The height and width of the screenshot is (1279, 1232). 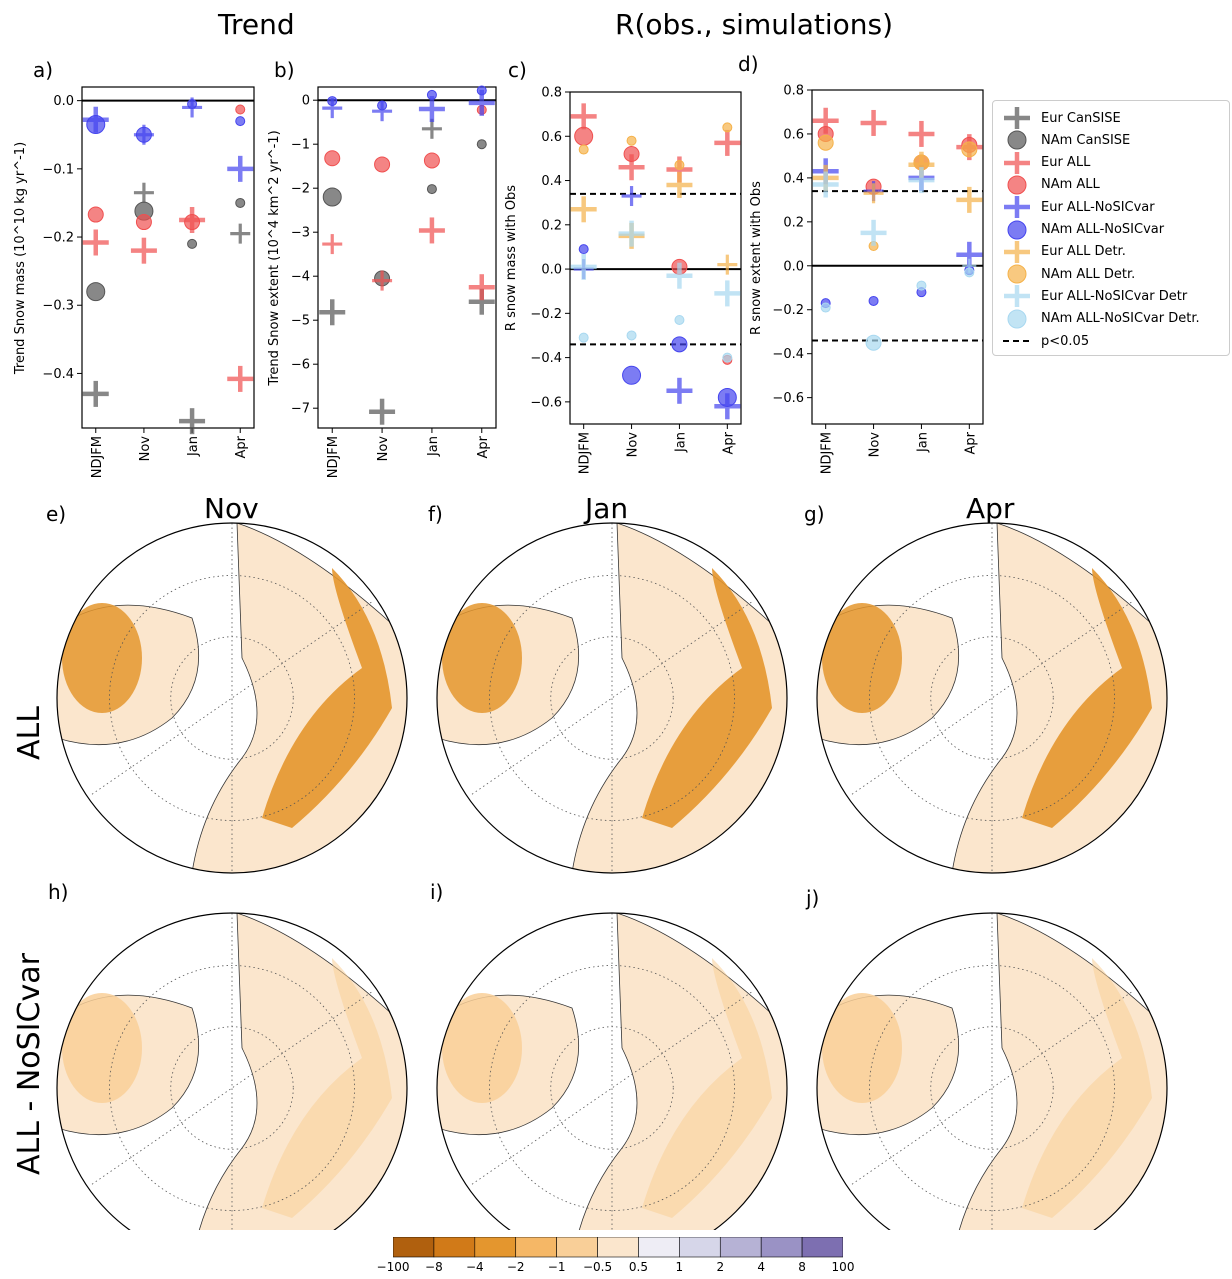 I want to click on panel-letter-f: f), so click(x=435, y=514).